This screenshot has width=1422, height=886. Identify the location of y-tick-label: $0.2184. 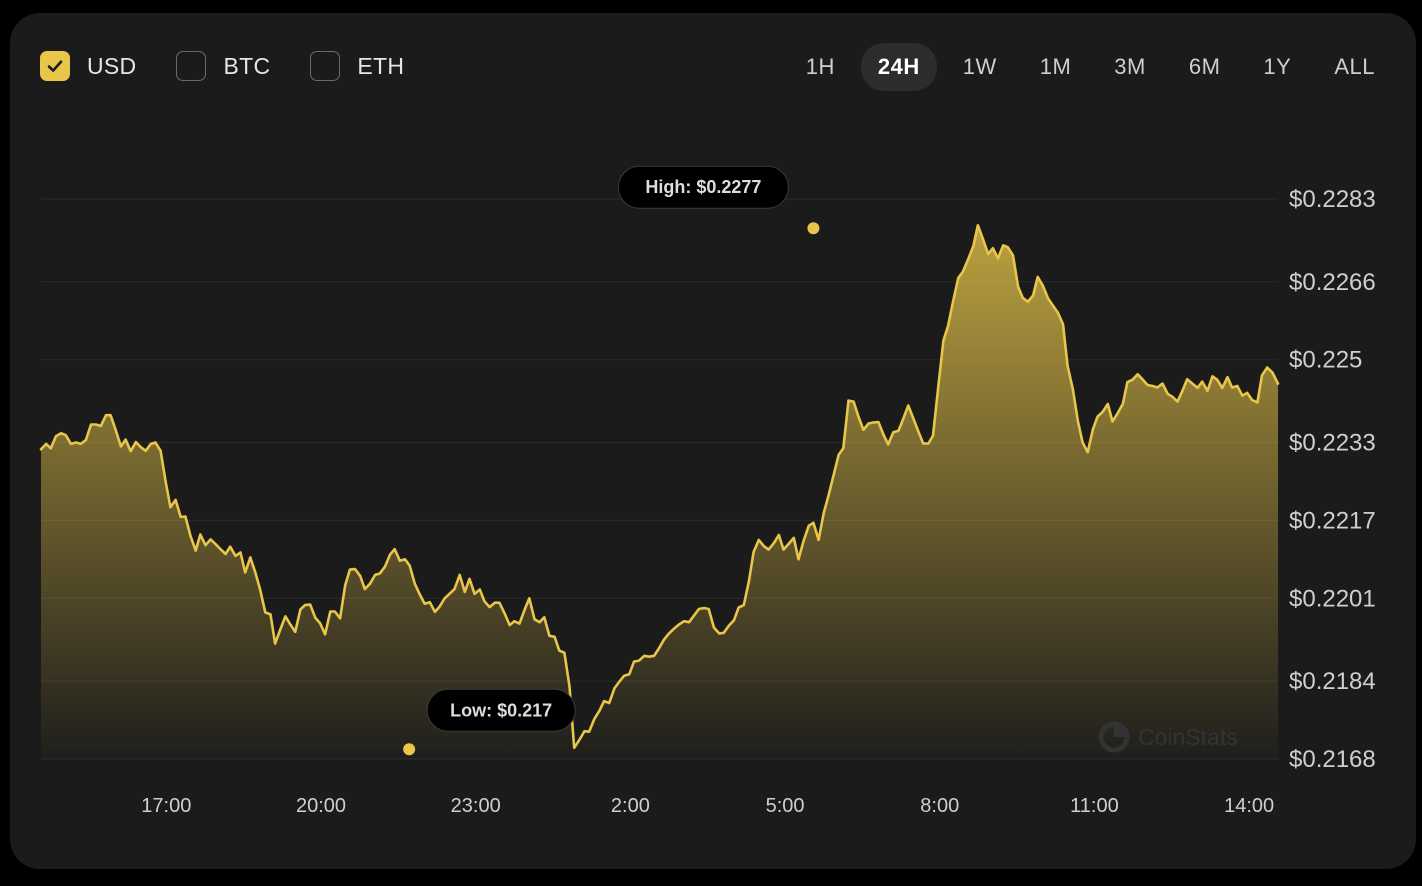
(1332, 681).